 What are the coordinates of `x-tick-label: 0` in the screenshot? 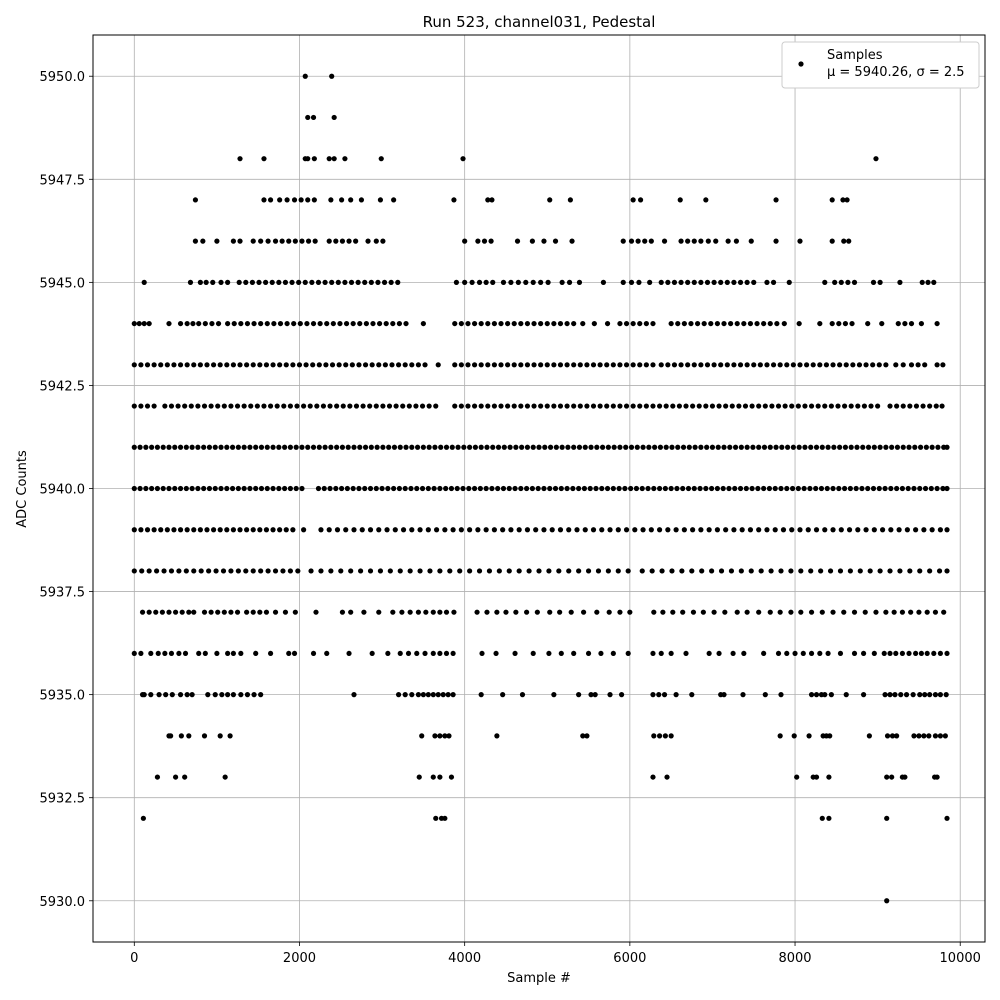 It's located at (134, 958).